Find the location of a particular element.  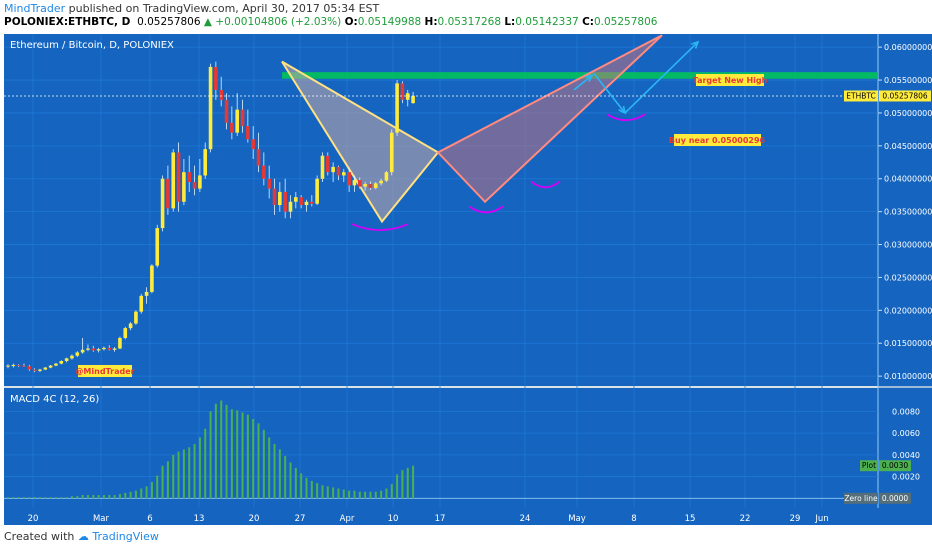

arrow-up-long is located at coordinates (661, 77).